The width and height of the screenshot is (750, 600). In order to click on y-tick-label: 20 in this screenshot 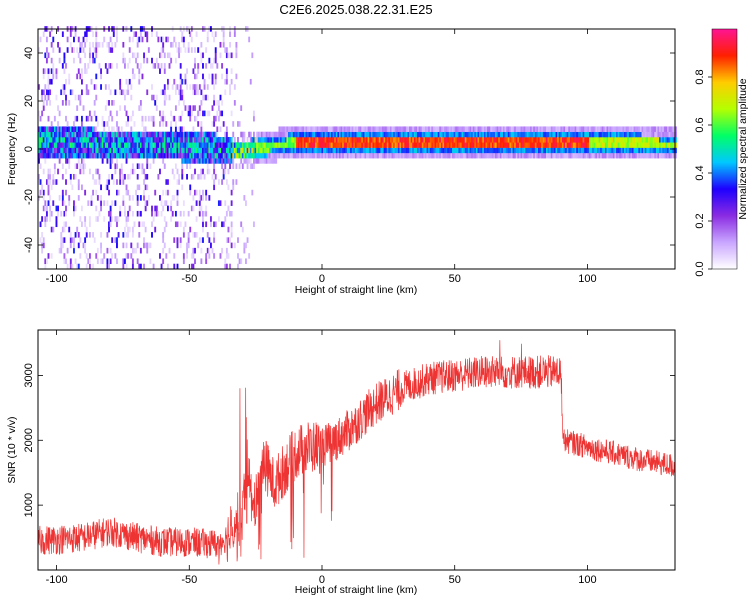, I will do `click(29, 101)`.